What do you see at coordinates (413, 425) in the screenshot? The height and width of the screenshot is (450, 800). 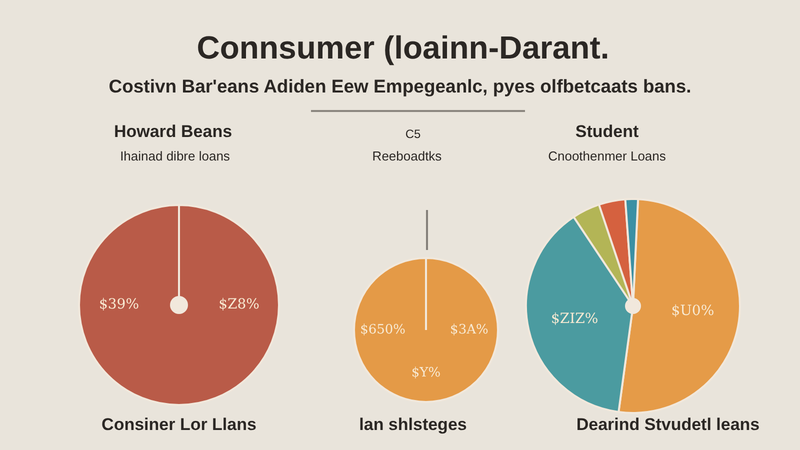 I see `text: lan shlsteges` at bounding box center [413, 425].